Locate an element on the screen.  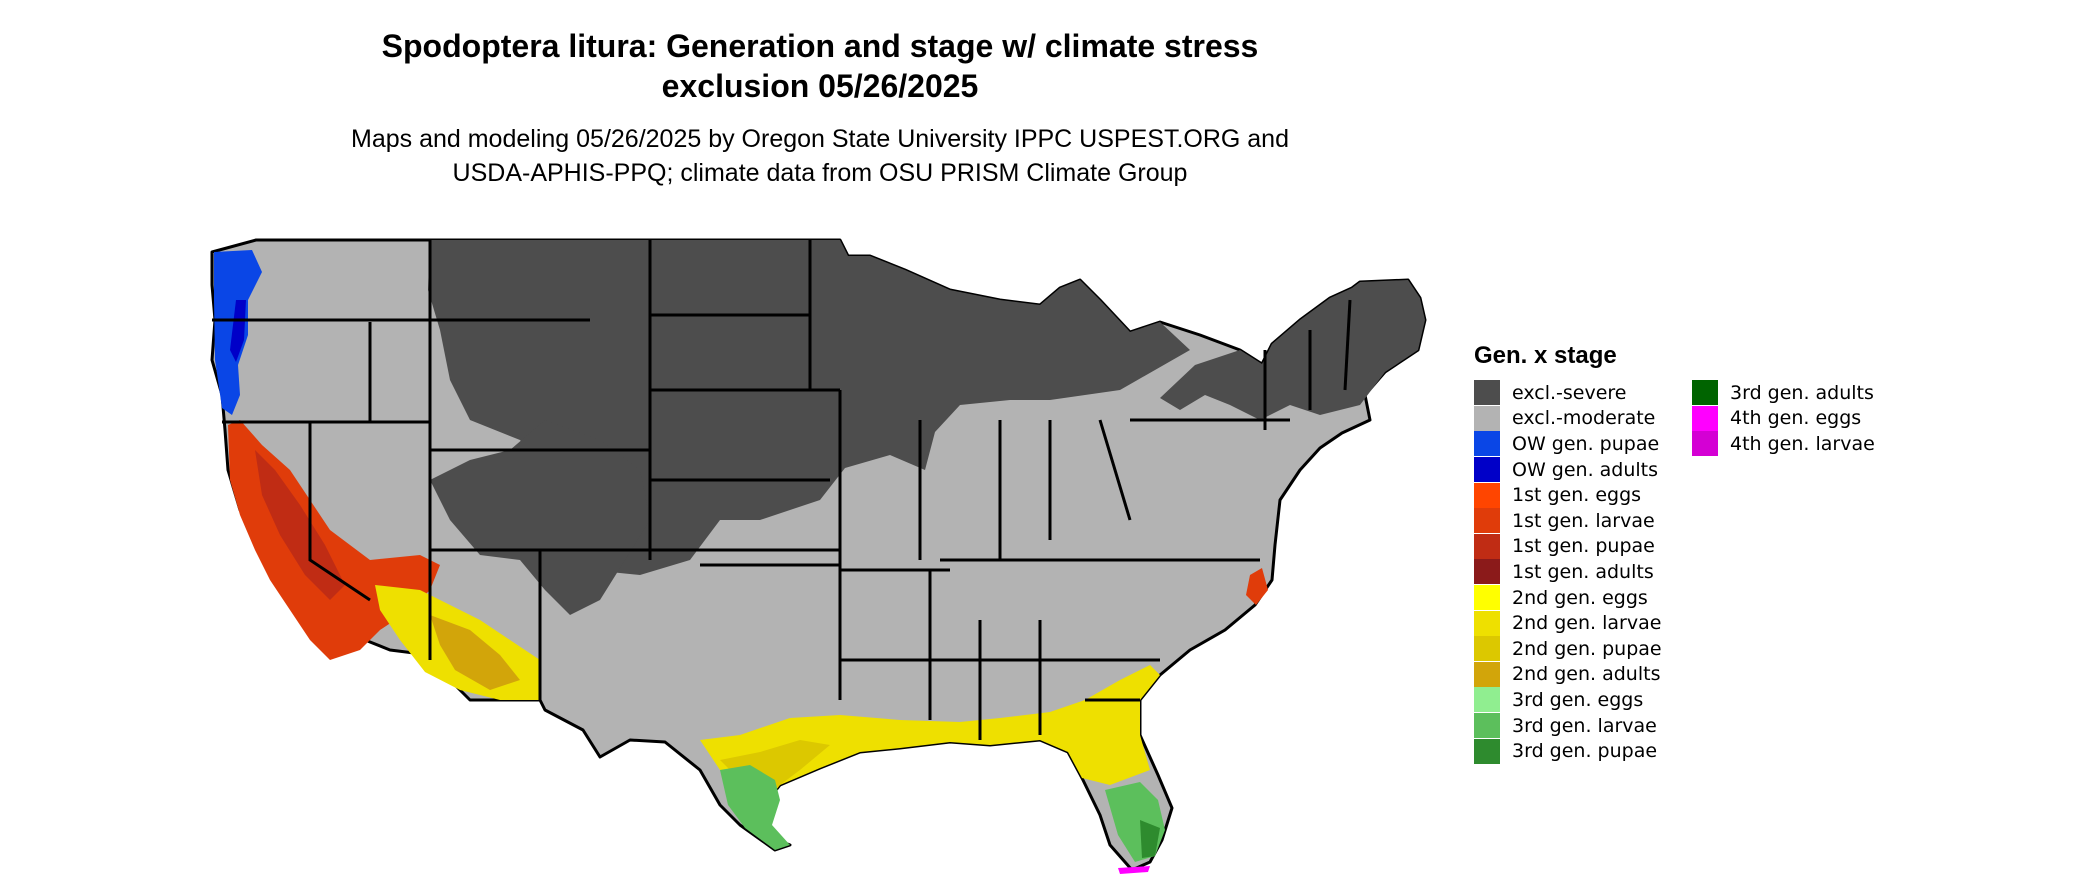
map-title-line-2: exclusion 05/26/2025 is located at coordinates (820, 86).